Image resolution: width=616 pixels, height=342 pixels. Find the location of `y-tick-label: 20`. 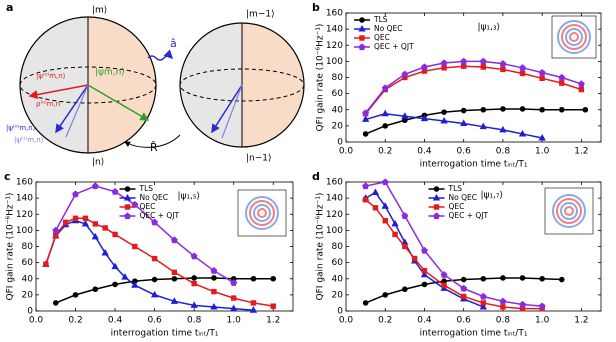

y-tick-label: 20 is located at coordinates (28, 295).